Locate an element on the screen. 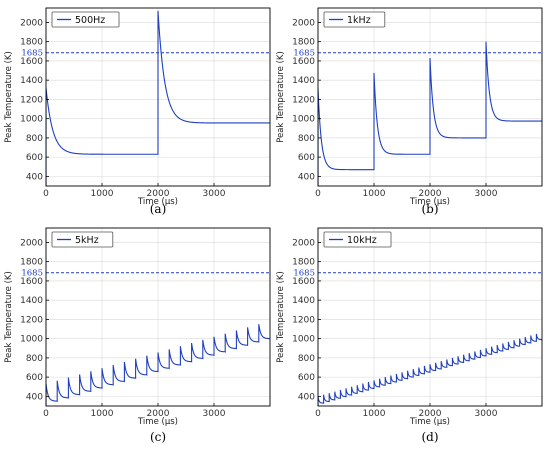 The width and height of the screenshot is (550, 453). legend-label: 5kHz is located at coordinates (87, 240).